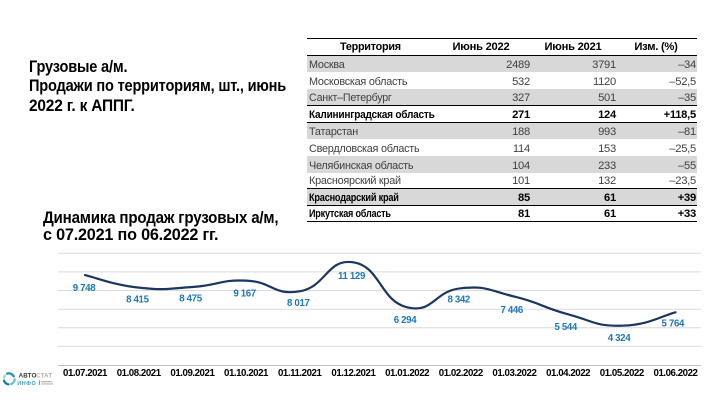 The width and height of the screenshot is (720, 405). I want to click on svg-text: 6 294, so click(405, 320).